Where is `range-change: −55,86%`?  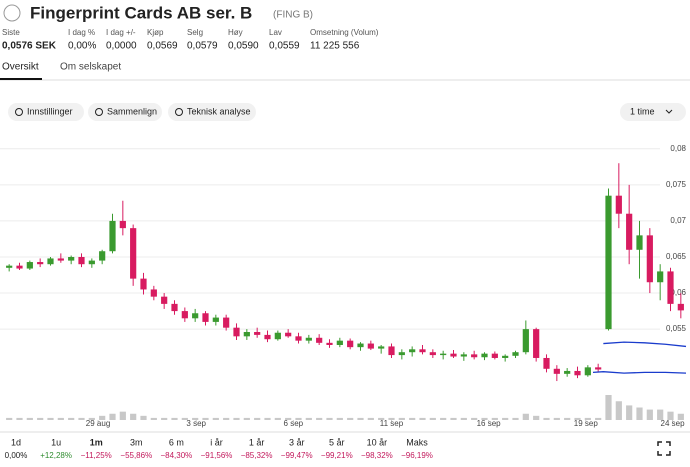
range-change: −55,86% is located at coordinates (136, 455).